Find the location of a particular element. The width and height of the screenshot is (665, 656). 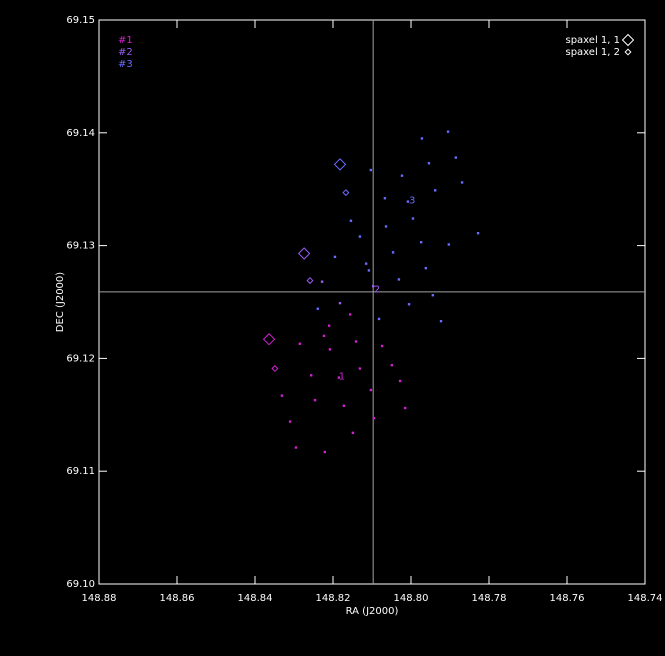

legend-entry: #3 is located at coordinates (125, 64).